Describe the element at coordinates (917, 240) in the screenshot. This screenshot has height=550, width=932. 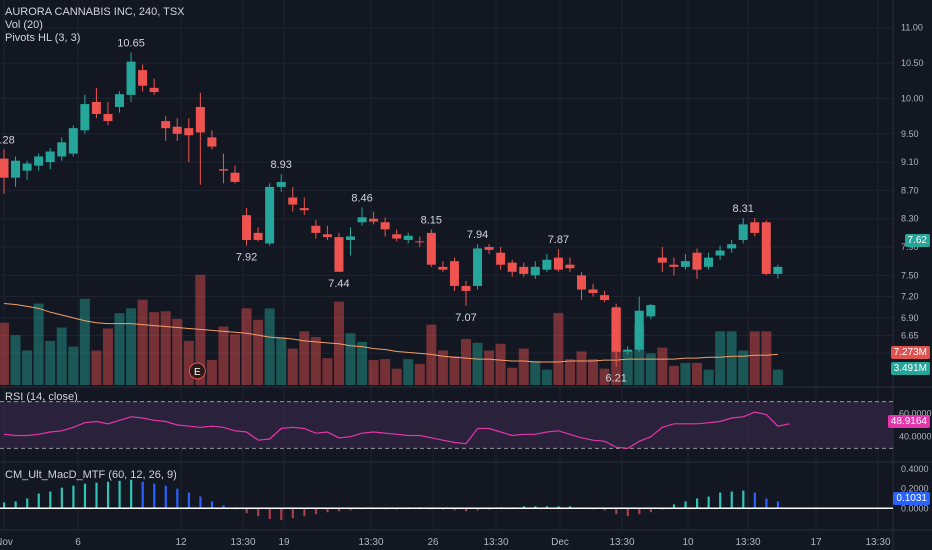
I see `last-price-tag: 7.62` at that location.